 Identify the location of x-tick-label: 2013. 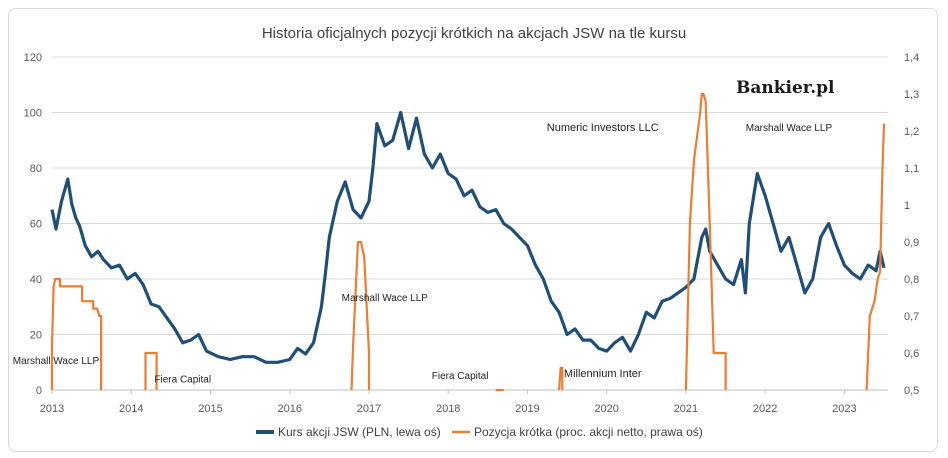
(52, 409).